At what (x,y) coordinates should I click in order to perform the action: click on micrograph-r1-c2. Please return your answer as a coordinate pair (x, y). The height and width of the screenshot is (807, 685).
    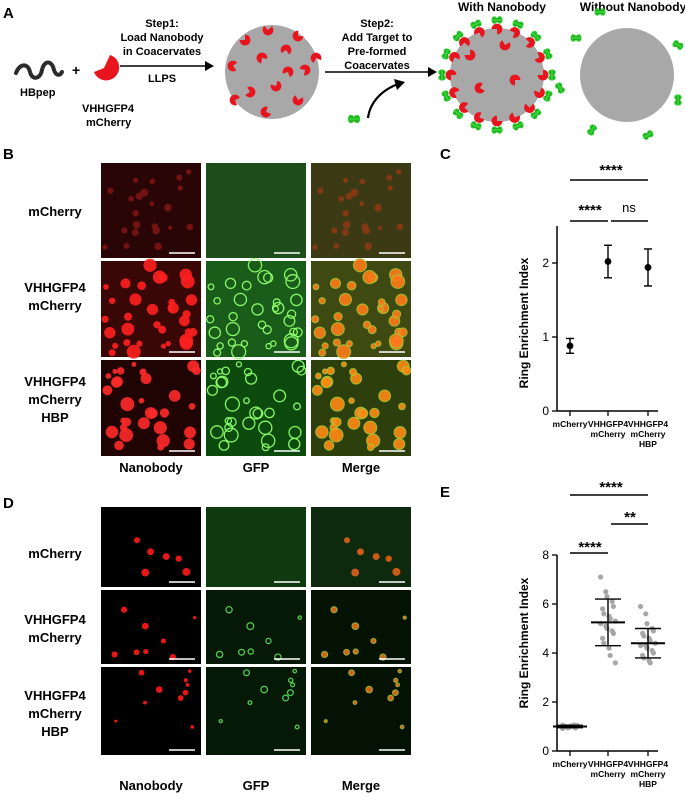
    Looking at the image, I should click on (256, 210).